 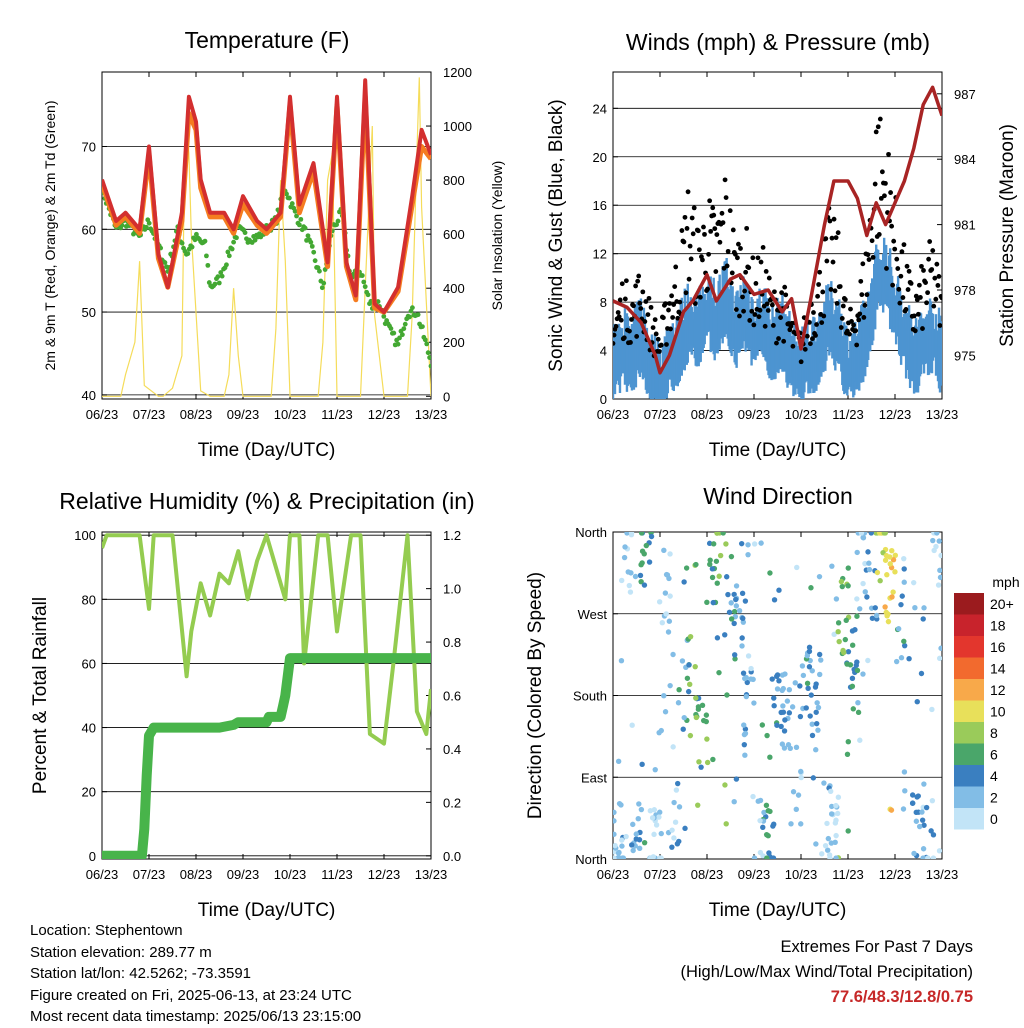 What do you see at coordinates (848, 874) in the screenshot?
I see `direction-xtick-label: 11/23` at bounding box center [848, 874].